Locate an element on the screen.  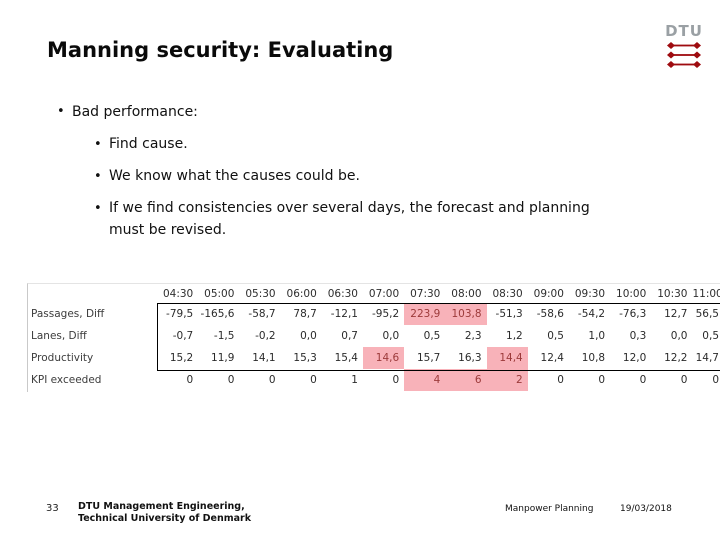
table-cell: 1 is located at coordinates (354, 380).